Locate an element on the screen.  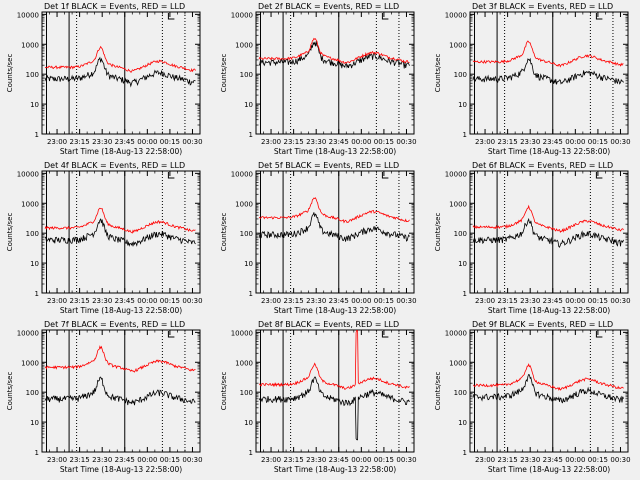
panel-title: Det 8f BLACK = Events, RED = LLD is located at coordinates (328, 324).